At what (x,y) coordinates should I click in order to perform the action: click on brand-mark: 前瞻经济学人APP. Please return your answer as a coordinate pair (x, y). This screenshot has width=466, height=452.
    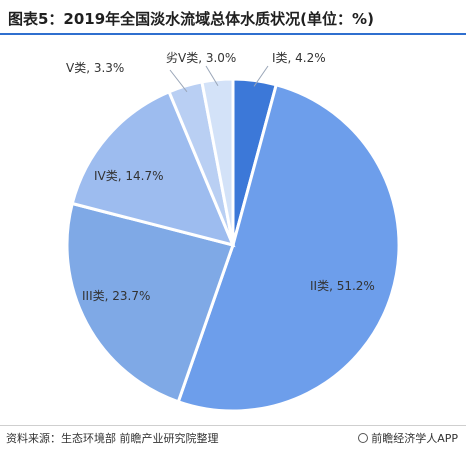
    Looking at the image, I should click on (408, 438).